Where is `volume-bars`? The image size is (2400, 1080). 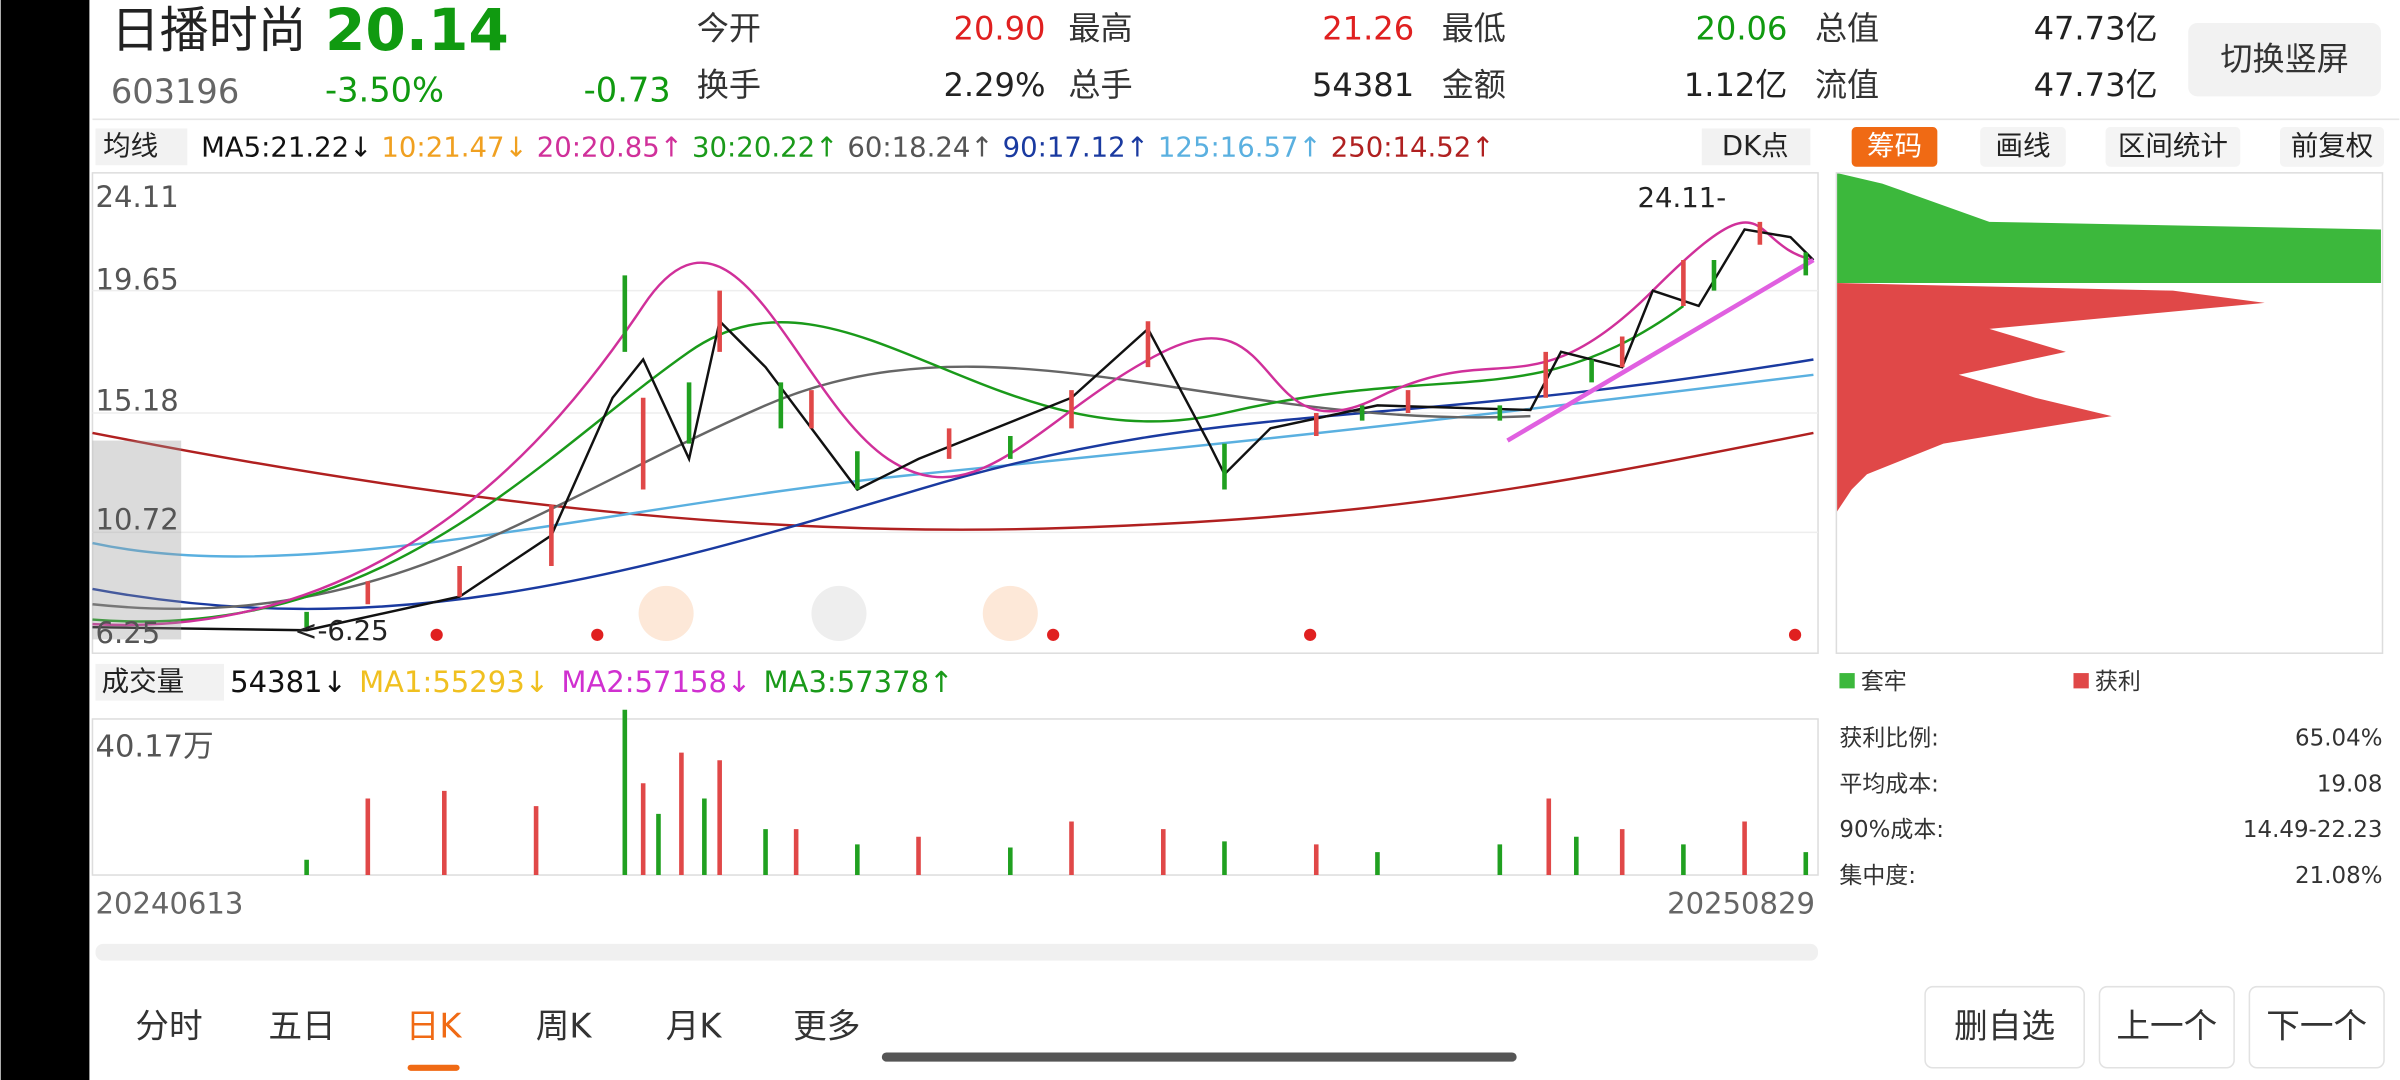 volume-bars is located at coordinates (1056, 792).